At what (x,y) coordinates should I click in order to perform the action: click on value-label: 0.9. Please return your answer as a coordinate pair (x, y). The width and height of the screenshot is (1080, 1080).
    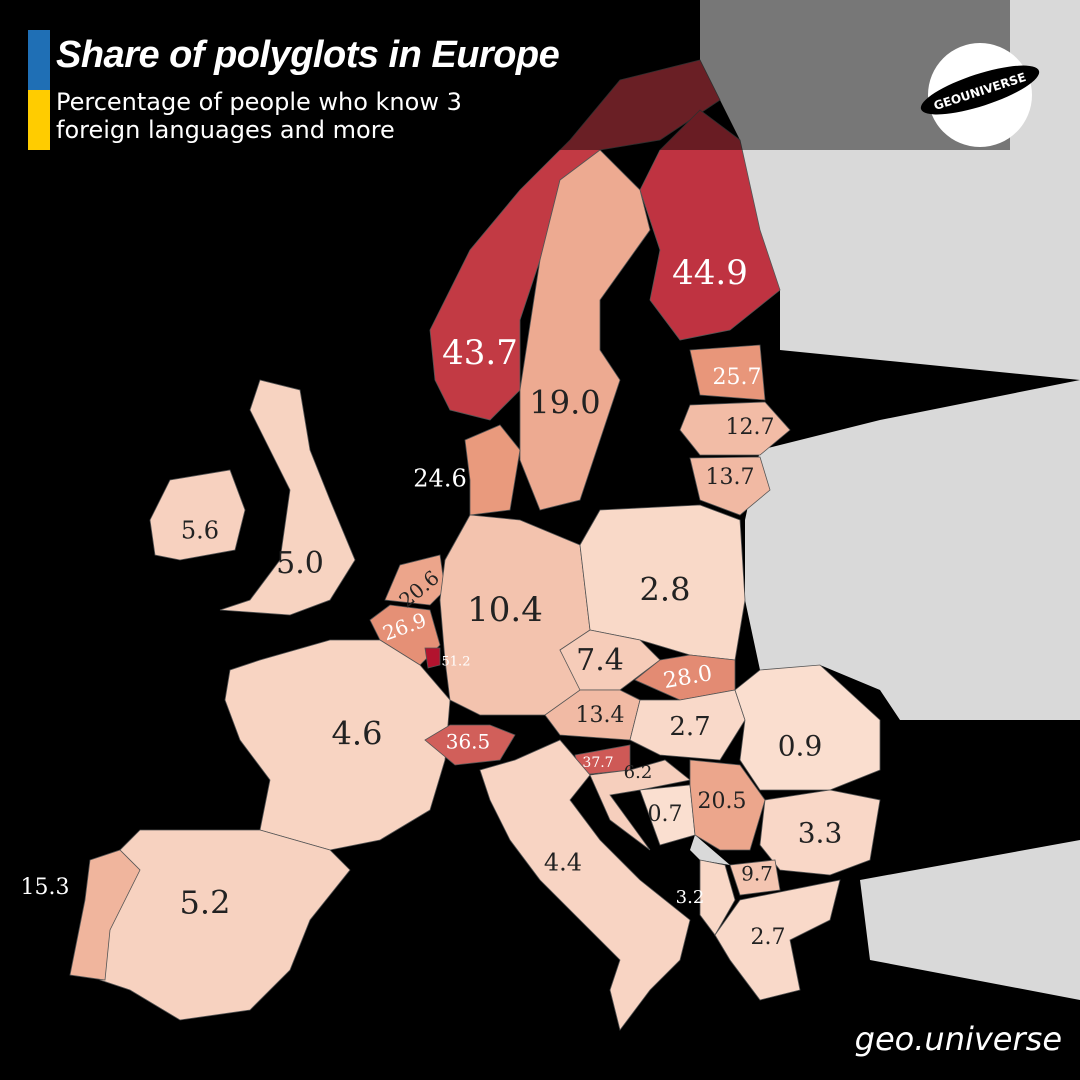
    Looking at the image, I should click on (800, 746).